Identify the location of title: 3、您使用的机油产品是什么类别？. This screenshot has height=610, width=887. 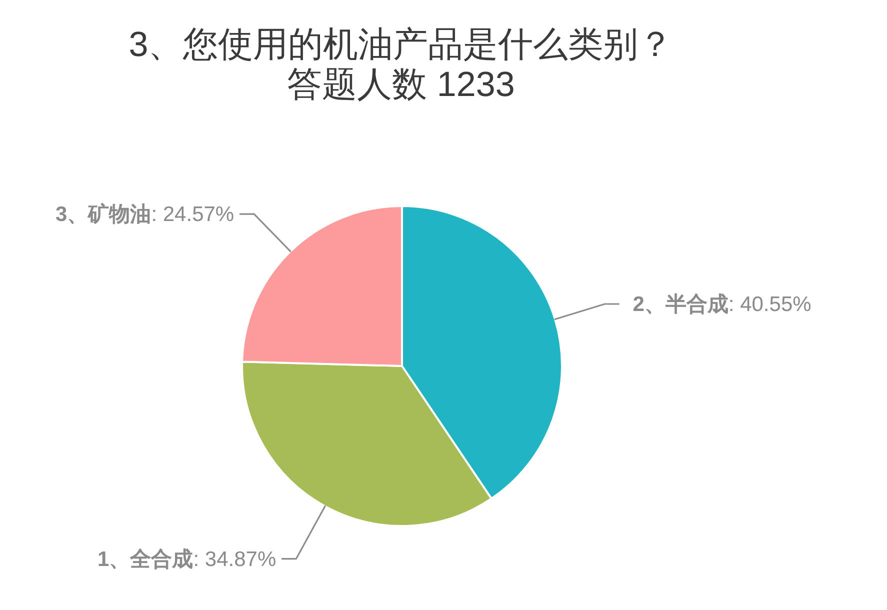
(401, 44).